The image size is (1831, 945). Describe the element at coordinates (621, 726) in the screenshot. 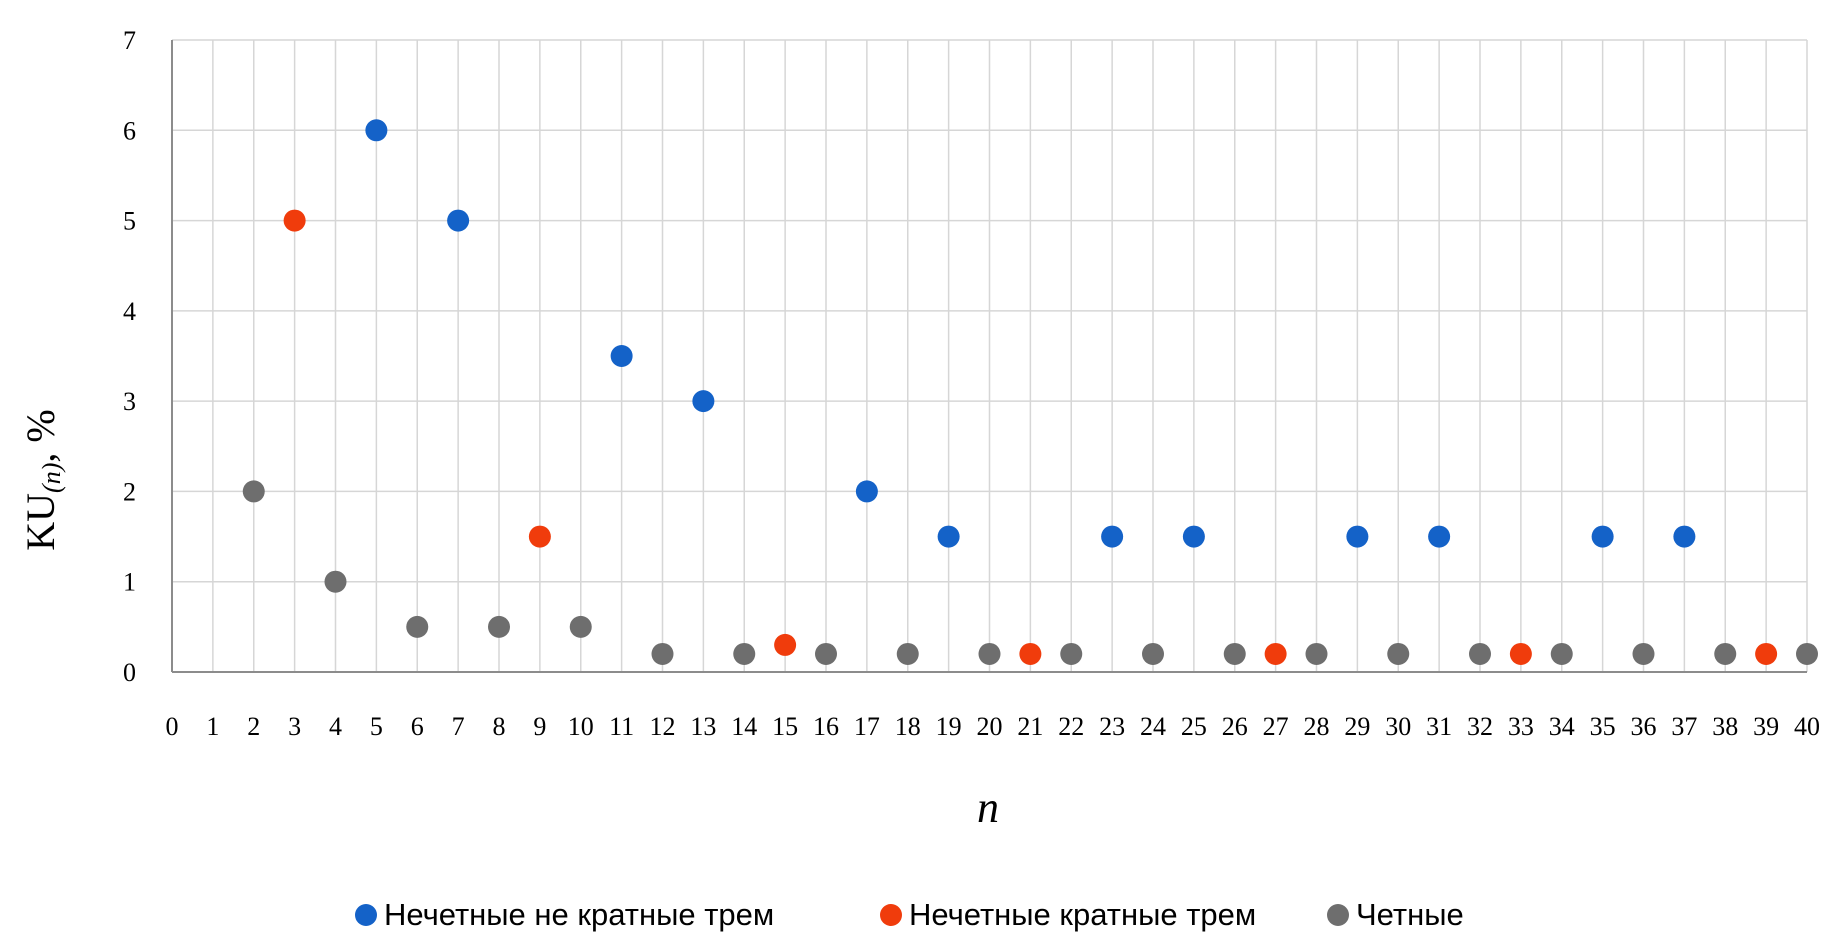

I see `x-tick-label: 11` at that location.